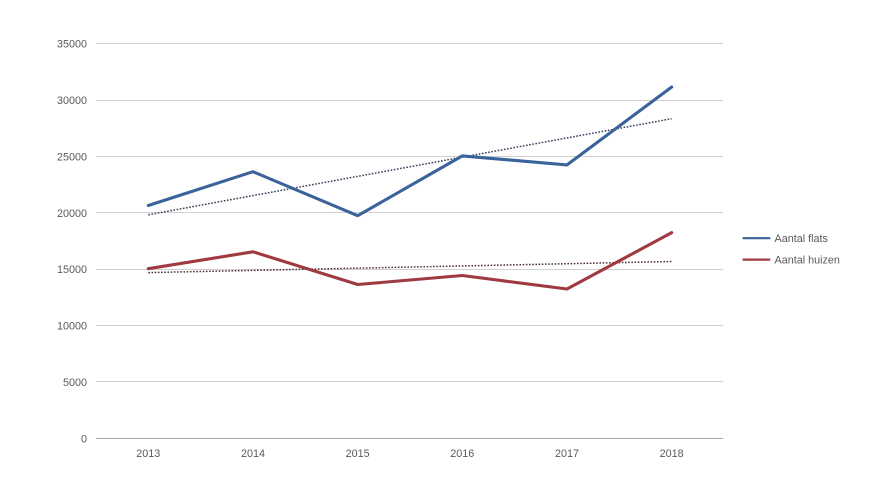 This screenshot has height=498, width=891. What do you see at coordinates (72, 270) in the screenshot?
I see `svg-text: 15000` at bounding box center [72, 270].